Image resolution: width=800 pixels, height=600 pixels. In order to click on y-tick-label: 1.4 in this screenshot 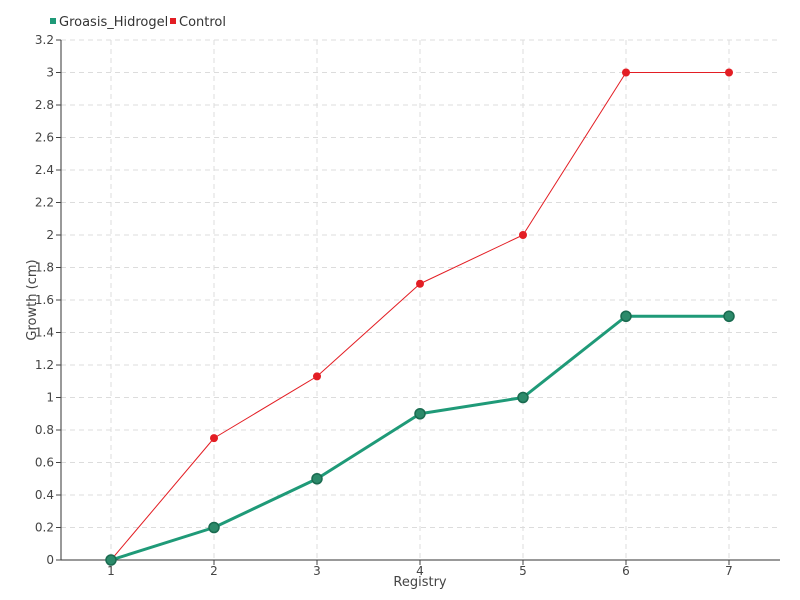, I will do `click(44, 333)`.